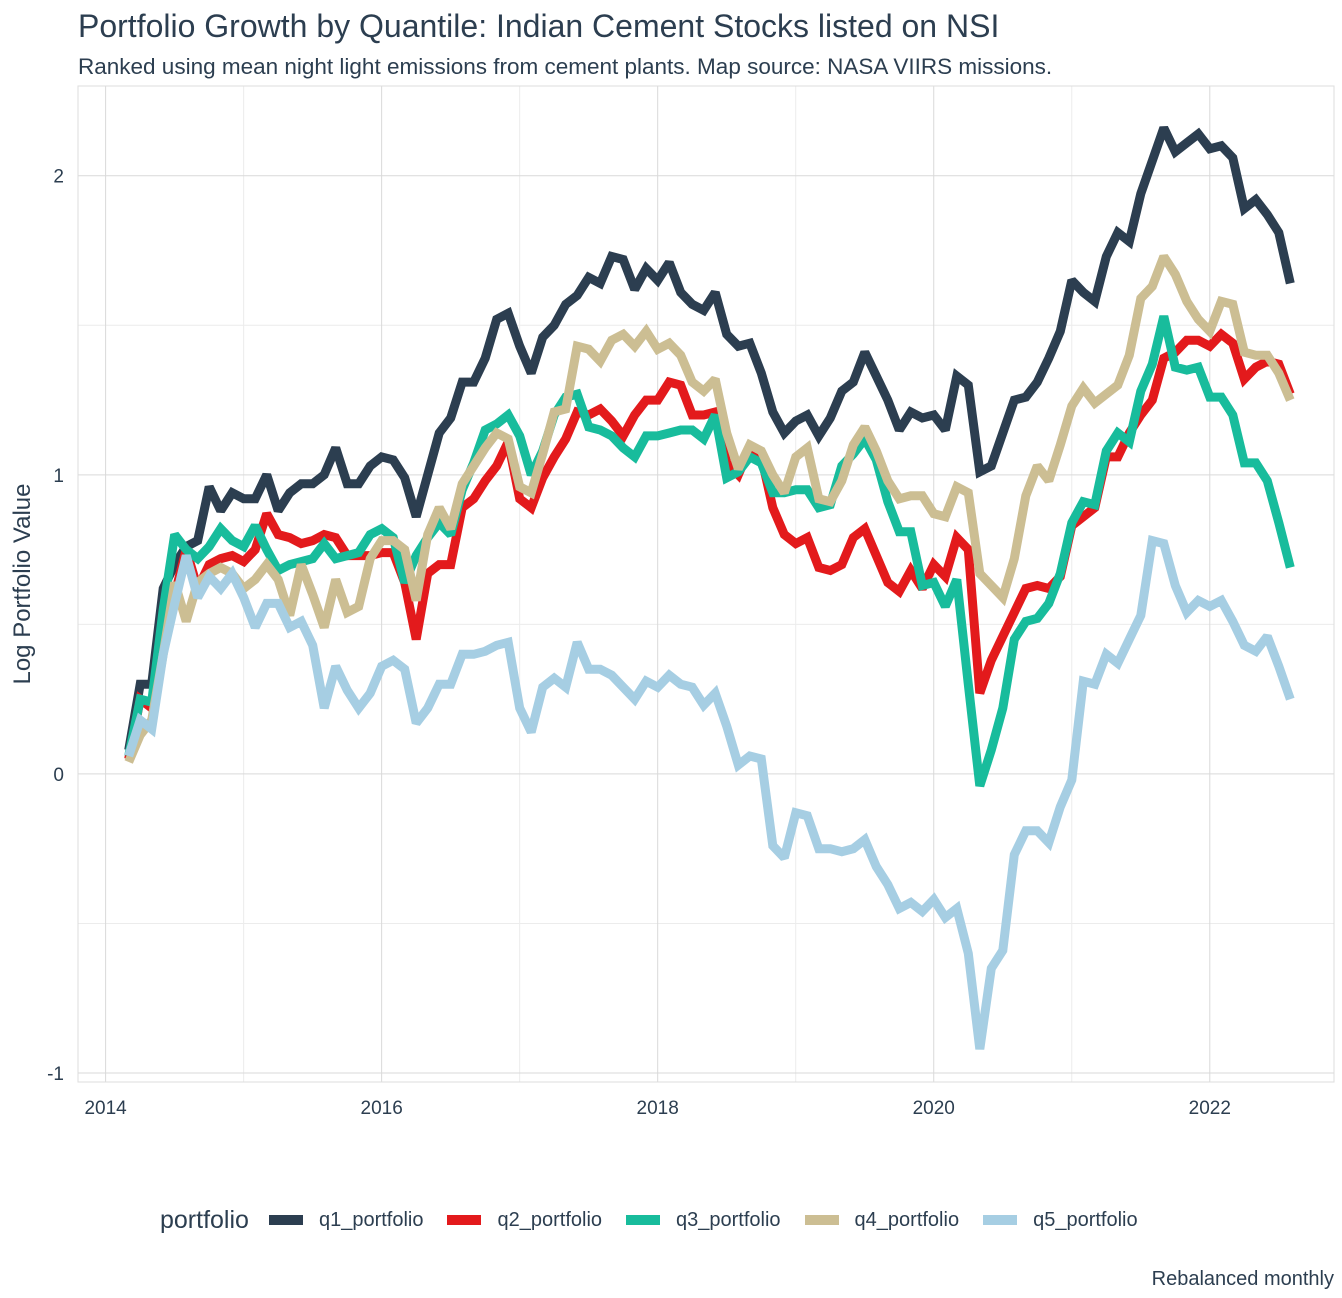 This screenshot has height=1298, width=1342. Describe the element at coordinates (728, 1219) in the screenshot. I see `legend-label: q3_portfolio` at that location.